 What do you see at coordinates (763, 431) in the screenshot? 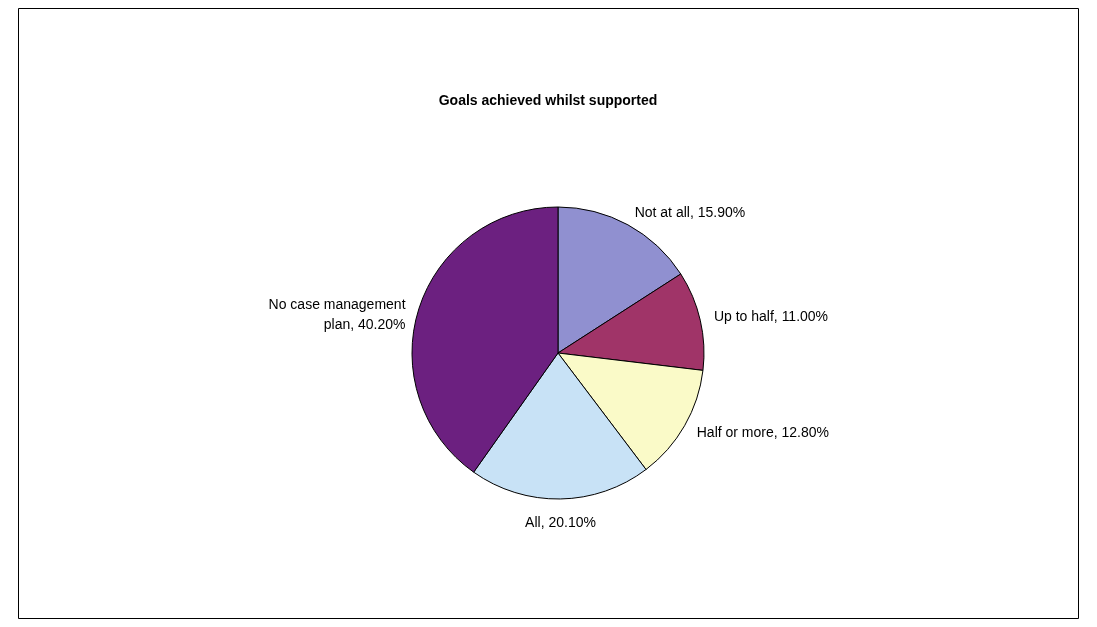
I see `slice-label: Half or more, 12.80%` at bounding box center [763, 431].